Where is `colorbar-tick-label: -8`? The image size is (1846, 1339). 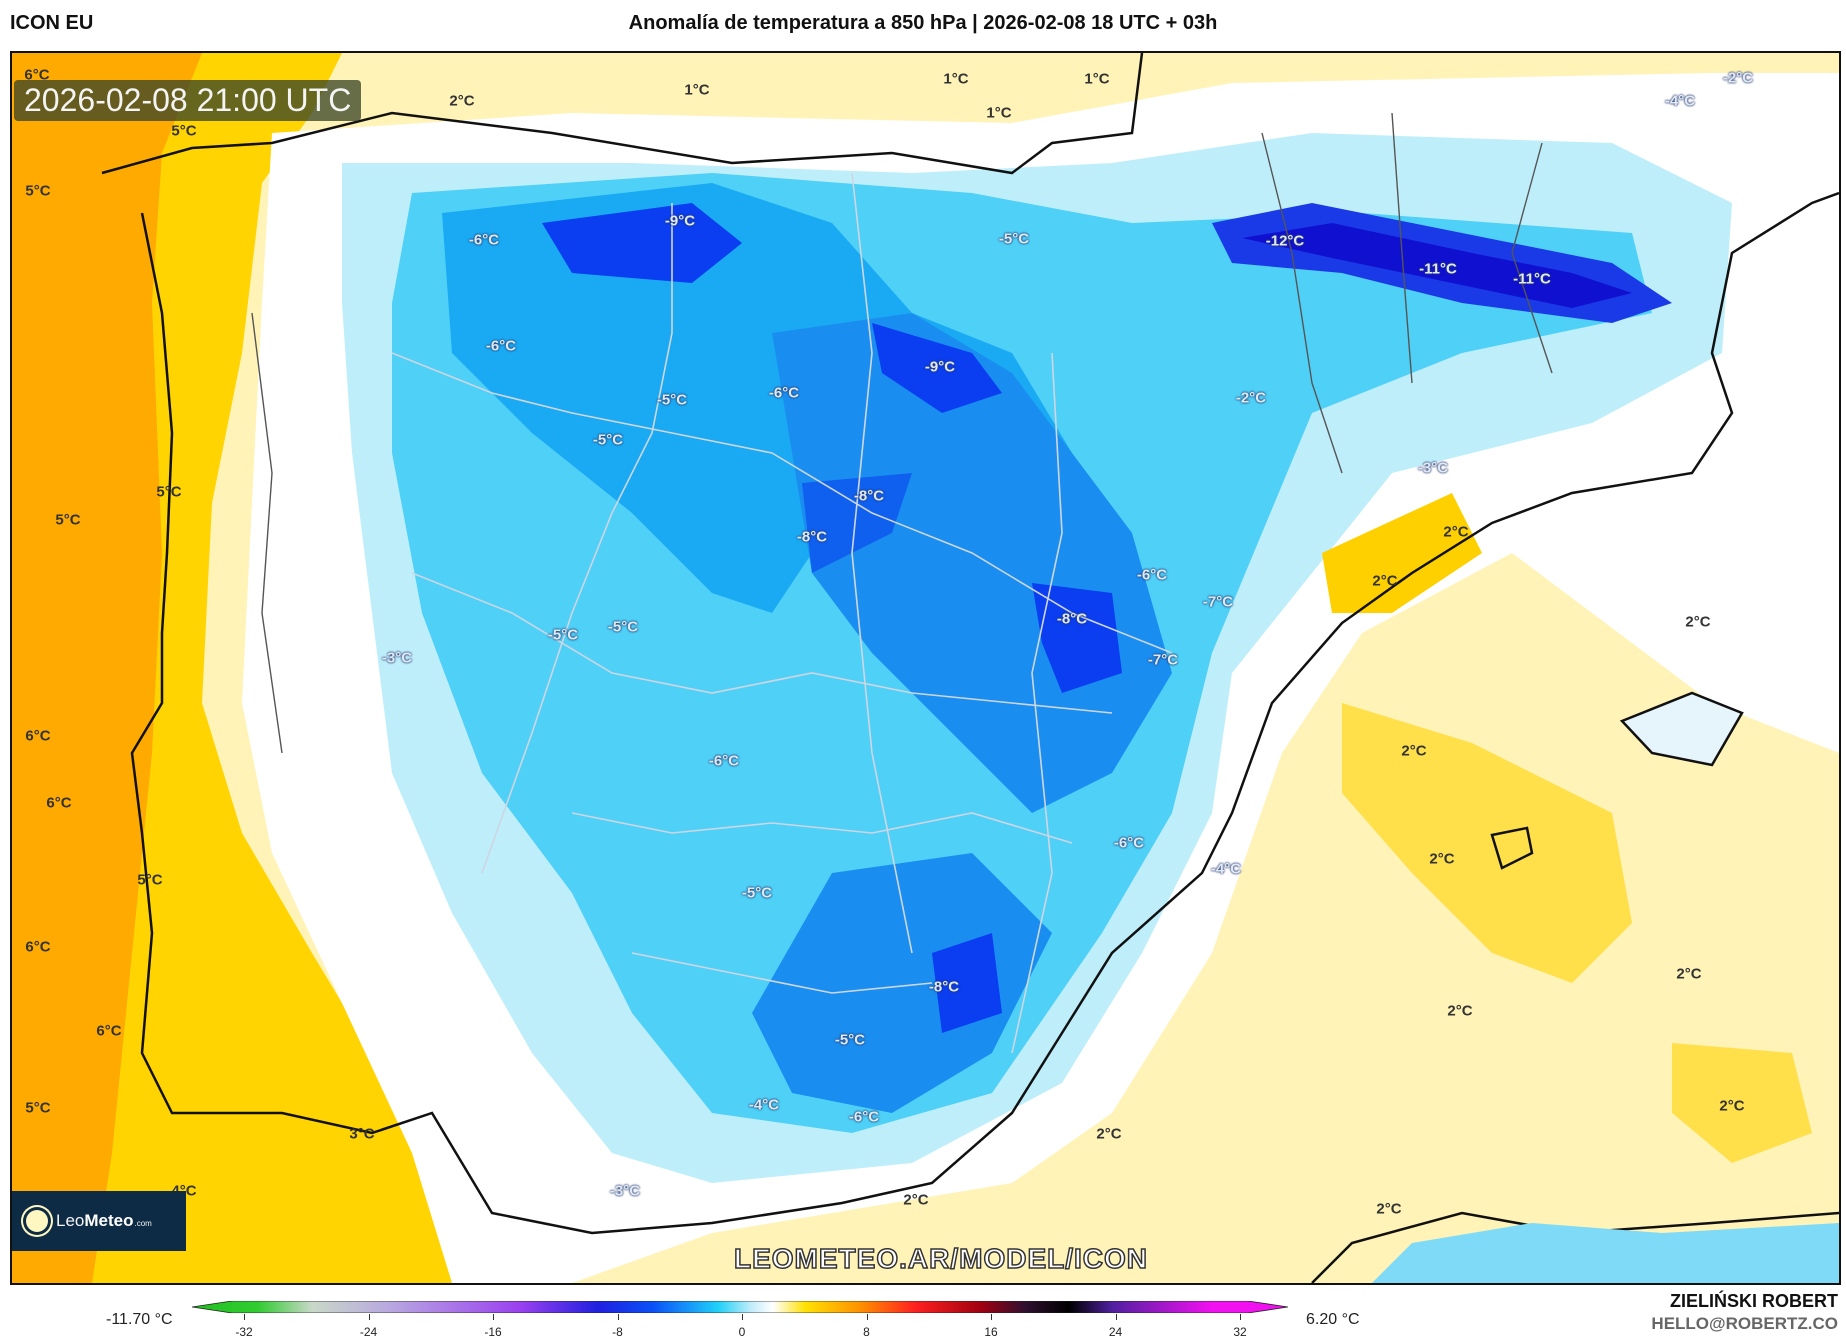 colorbar-tick-label: -8 is located at coordinates (617, 1332).